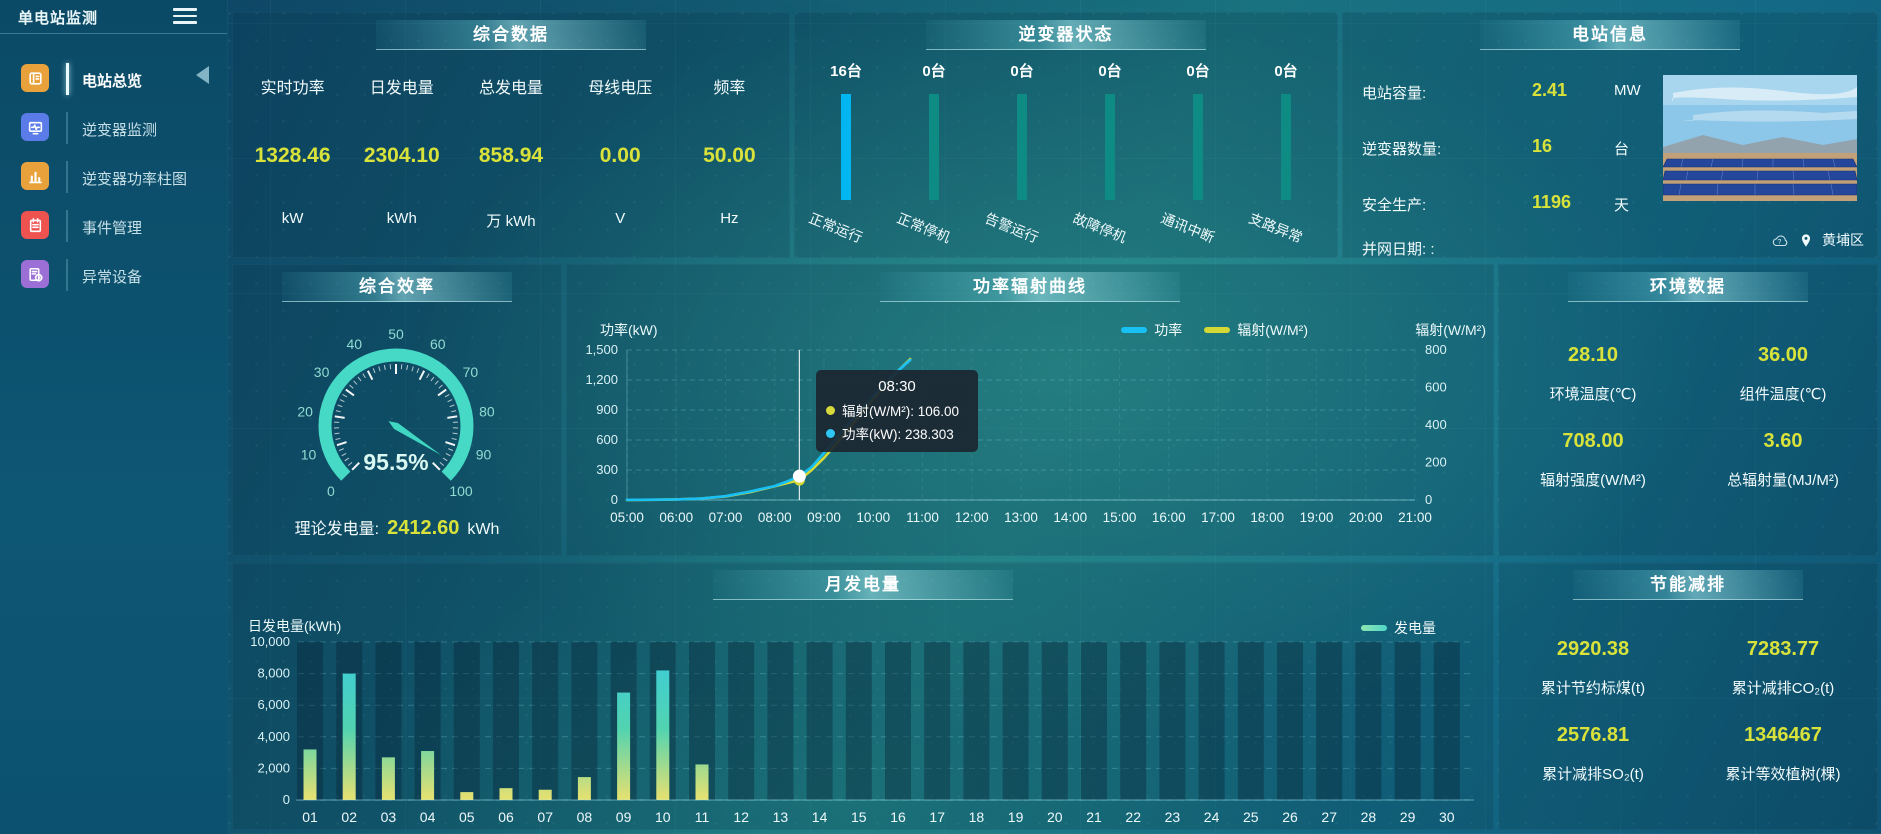  I want to click on svg-text: 0, so click(614, 499).